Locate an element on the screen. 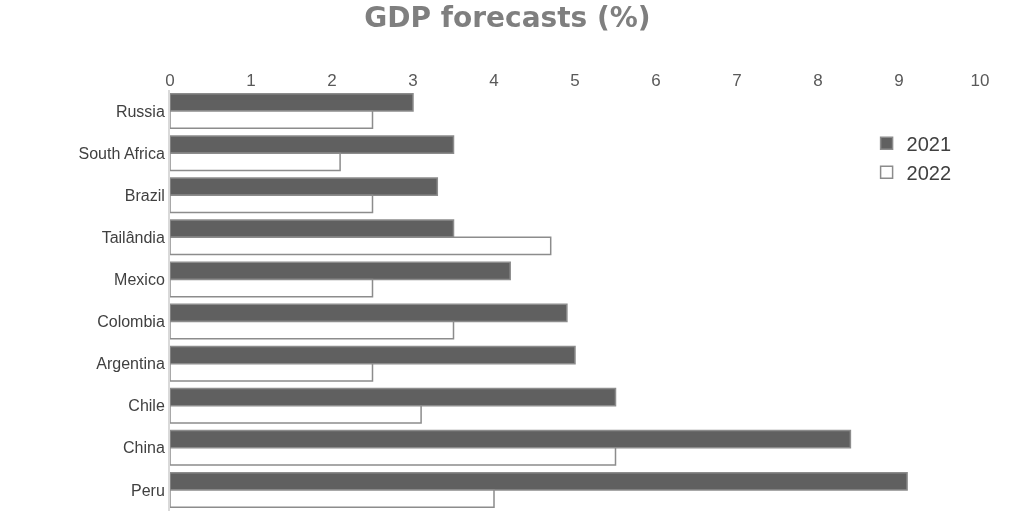 The image size is (1015, 516). x-tick-label: 8 is located at coordinates (818, 80).